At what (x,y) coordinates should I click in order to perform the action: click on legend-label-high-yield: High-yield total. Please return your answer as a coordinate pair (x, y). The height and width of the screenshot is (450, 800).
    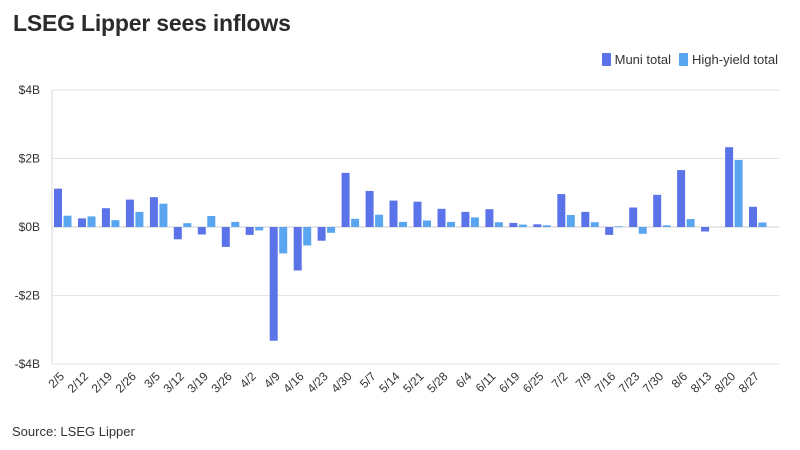
    Looking at the image, I should click on (735, 59).